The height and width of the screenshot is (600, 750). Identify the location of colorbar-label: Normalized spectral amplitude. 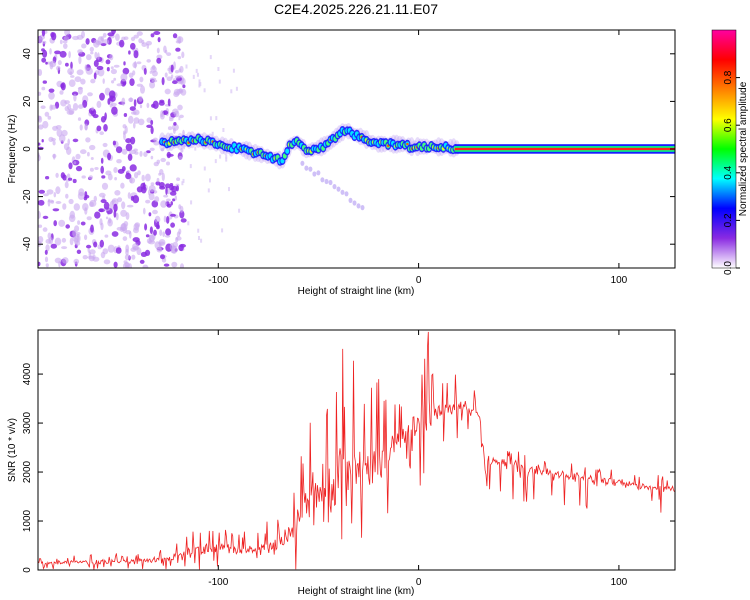
(743, 148).